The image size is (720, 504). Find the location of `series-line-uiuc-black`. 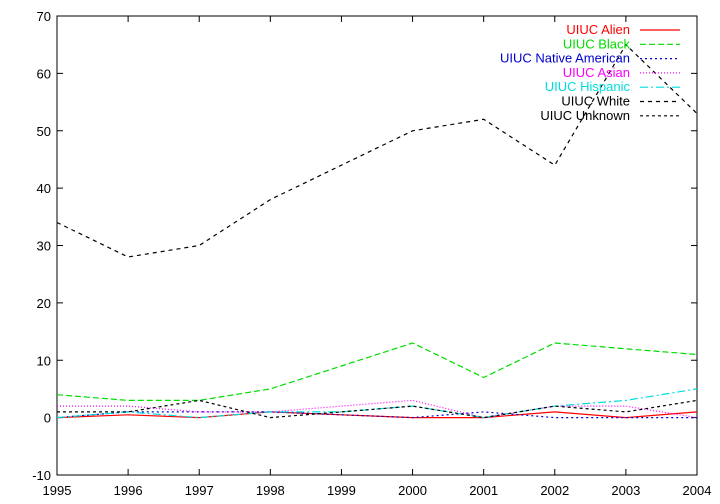

series-line-uiuc-black is located at coordinates (377, 371).